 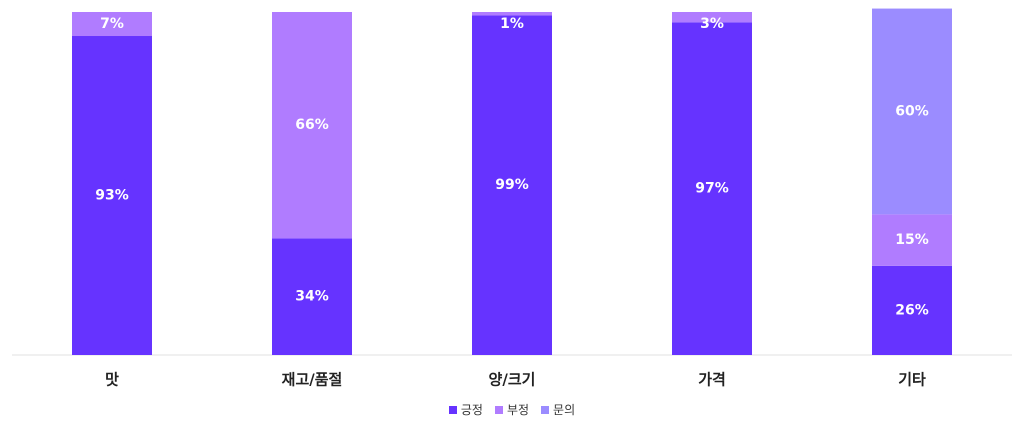 I want to click on legend-label: 긍정, so click(x=471, y=410).